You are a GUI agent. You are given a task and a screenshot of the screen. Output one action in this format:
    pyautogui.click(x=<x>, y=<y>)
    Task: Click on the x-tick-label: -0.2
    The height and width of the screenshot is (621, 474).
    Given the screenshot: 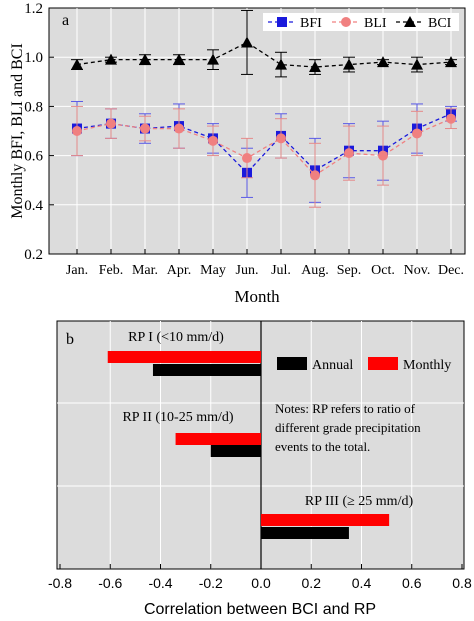 What is the action you would take?
    pyautogui.click(x=211, y=583)
    